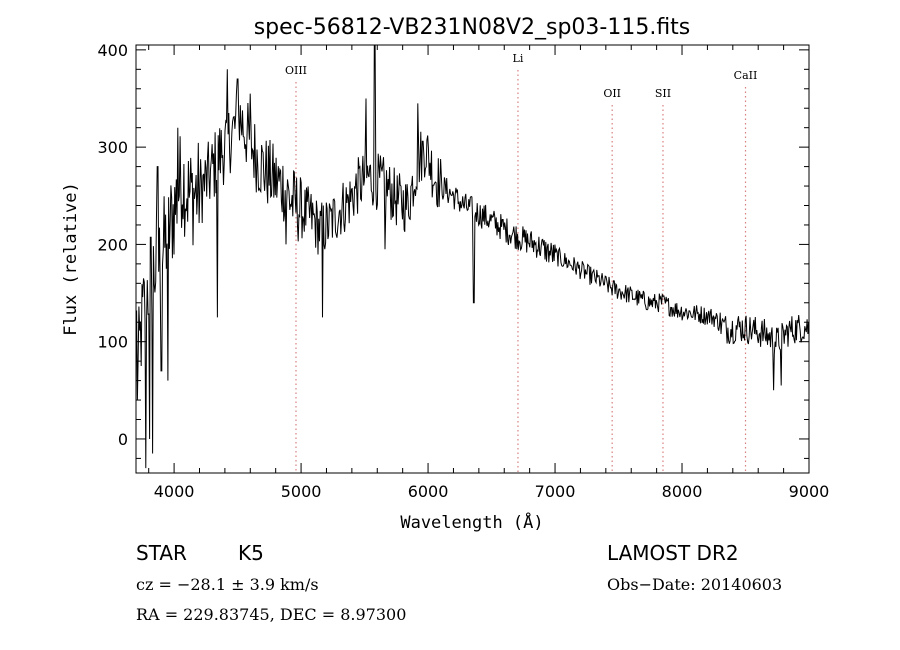 This screenshot has width=900, height=650. I want to click on object-type: STAR, so click(161, 553).